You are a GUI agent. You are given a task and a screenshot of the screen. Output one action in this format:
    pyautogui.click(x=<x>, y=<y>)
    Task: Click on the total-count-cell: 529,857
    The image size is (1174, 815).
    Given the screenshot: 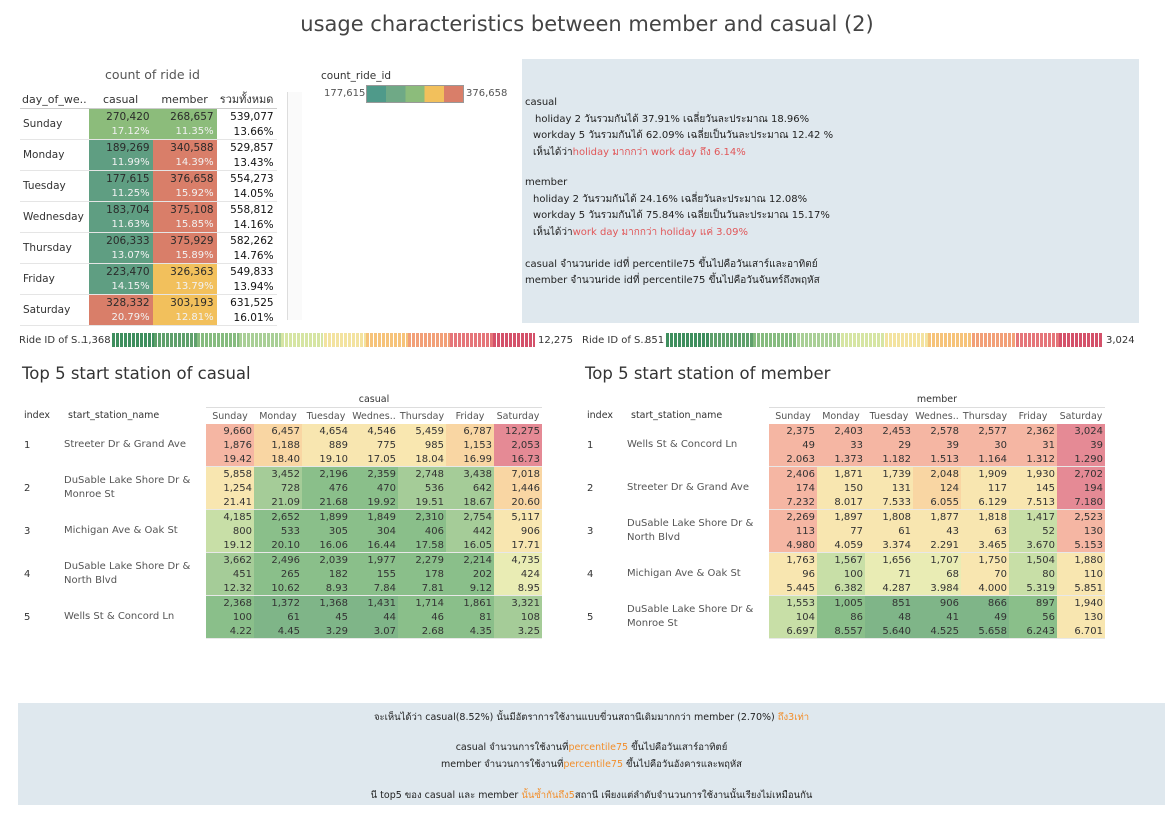 What is the action you would take?
    pyautogui.click(x=252, y=147)
    